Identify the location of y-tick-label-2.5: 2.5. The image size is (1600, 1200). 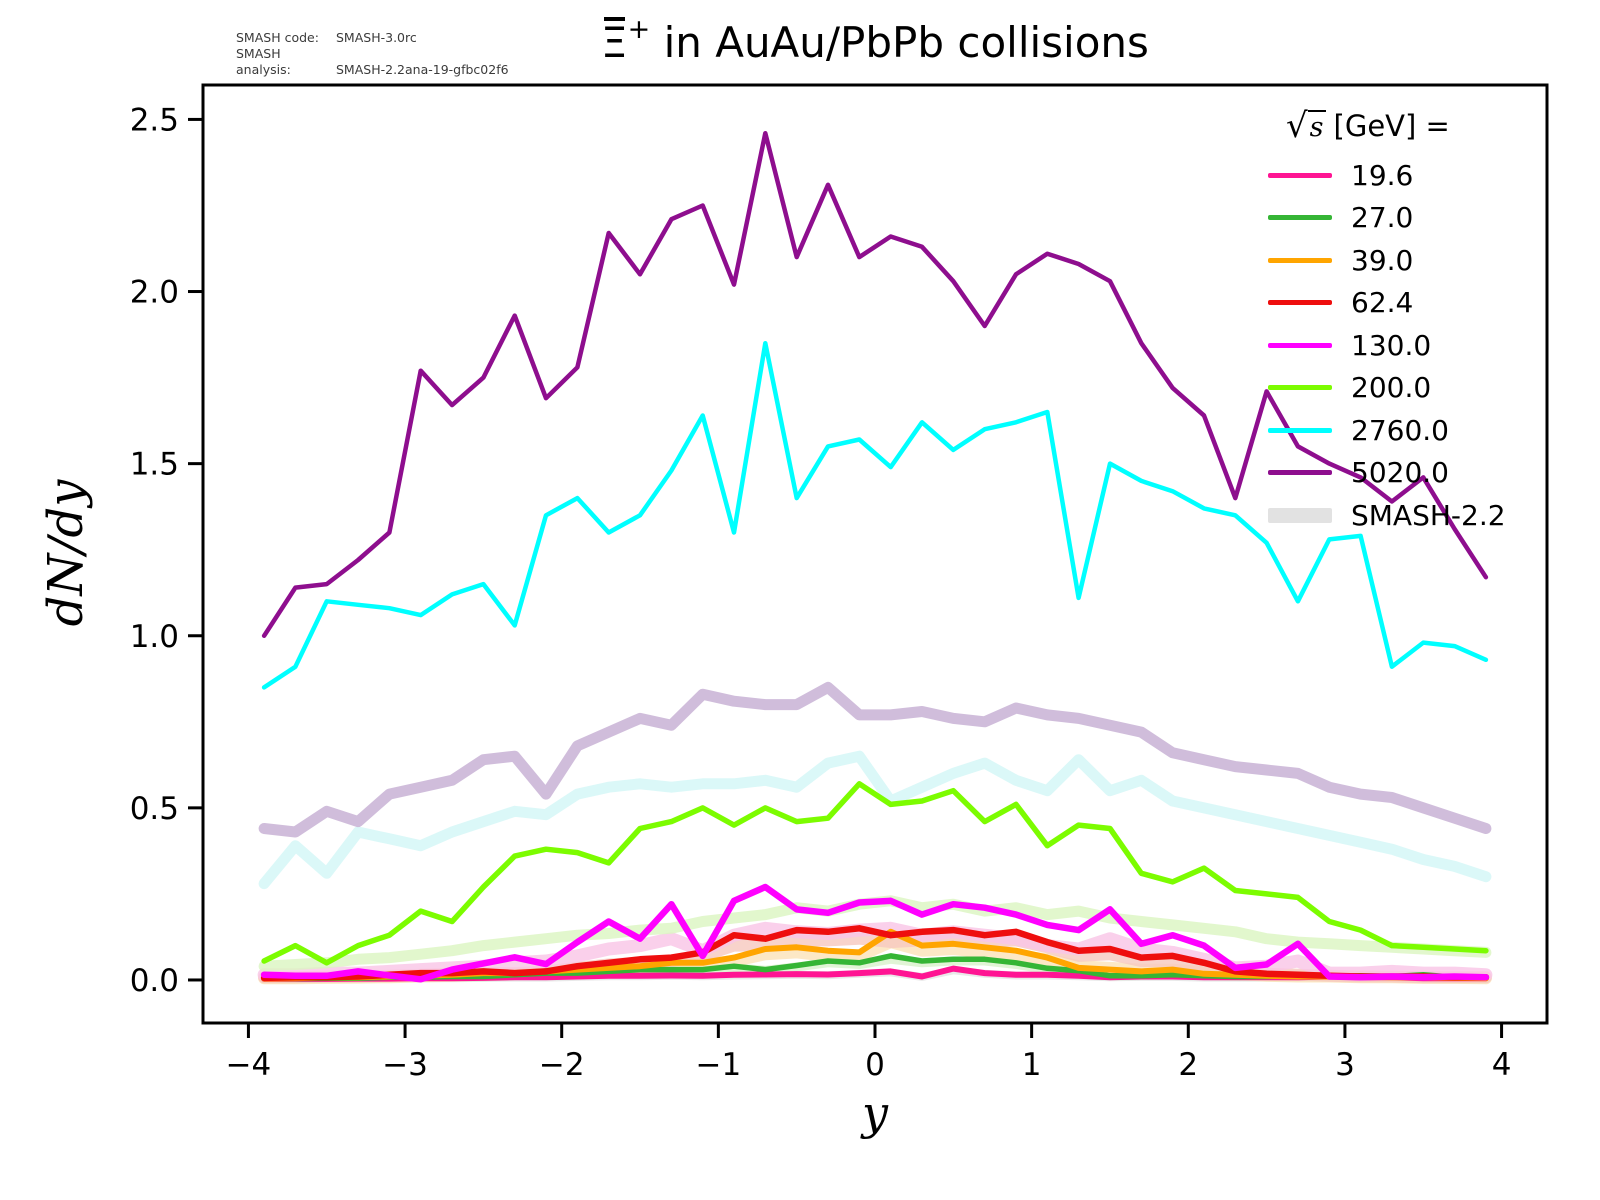
(154, 120).